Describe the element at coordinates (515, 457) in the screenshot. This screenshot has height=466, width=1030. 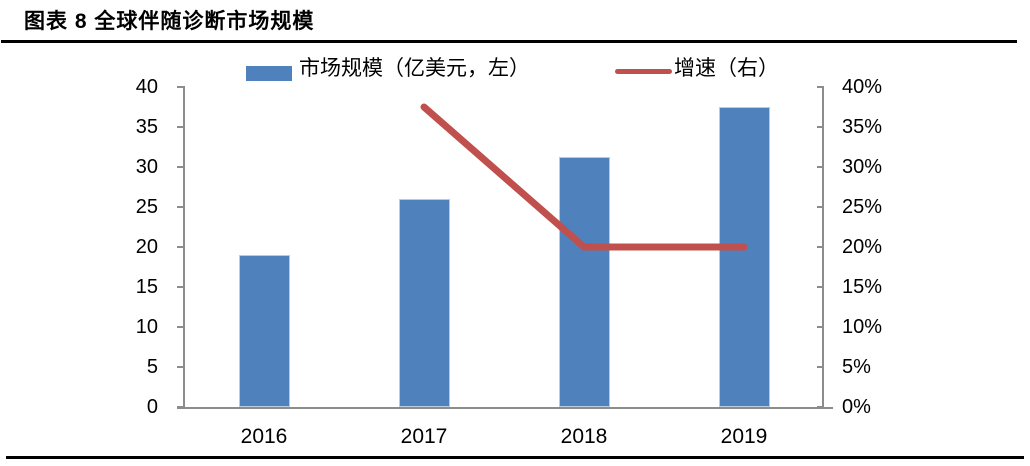
I see `figure-bottom-divider` at that location.